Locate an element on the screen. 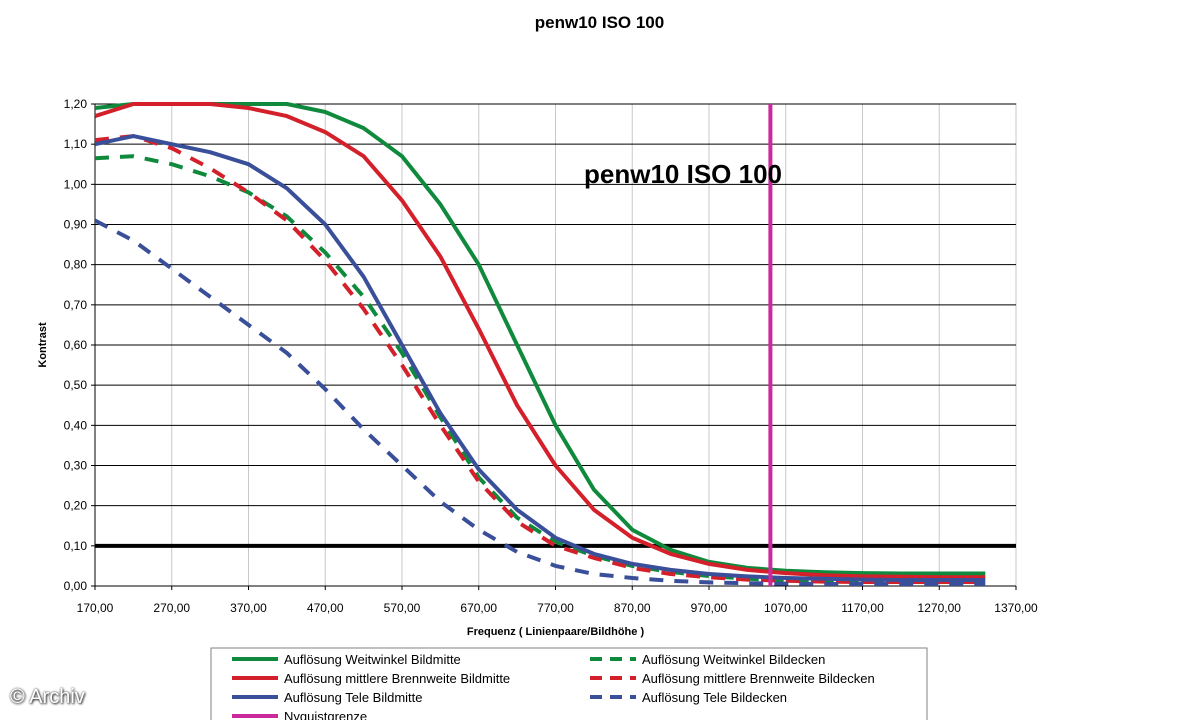  y-tick-label: 0,40 is located at coordinates (76, 425).